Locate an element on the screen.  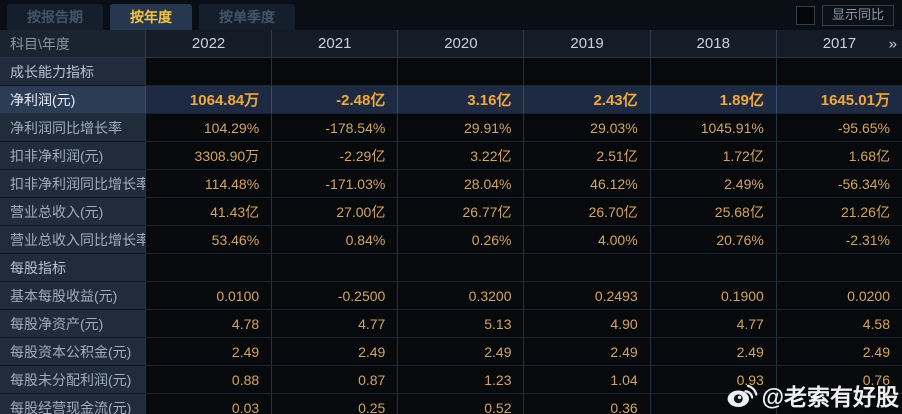
cell-2018: 1.89亿 is located at coordinates (712, 100).